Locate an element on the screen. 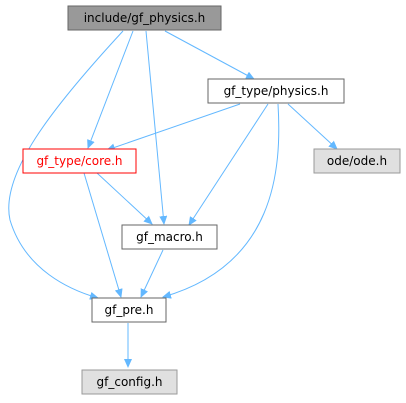 Image resolution: width=406 pixels, height=403 pixels. node-include-gf-physics: include/gf_physics.h is located at coordinates (144, 18).